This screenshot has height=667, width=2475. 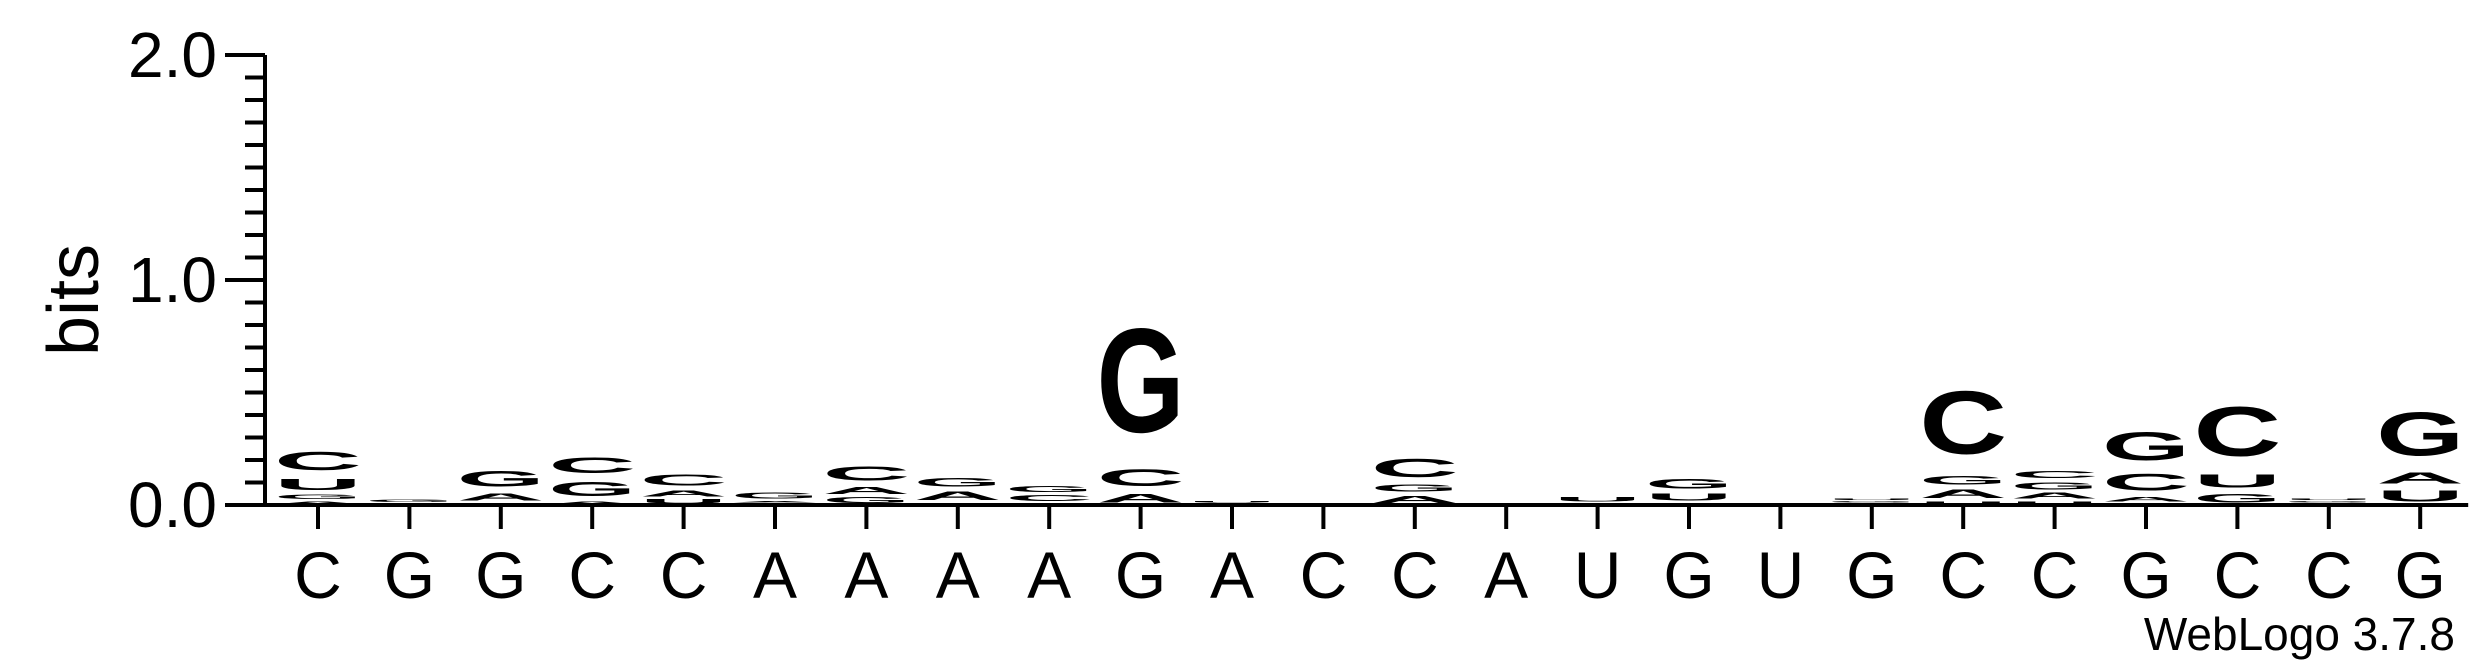 I want to click on y-tick-label: 0.0, so click(x=172, y=505).